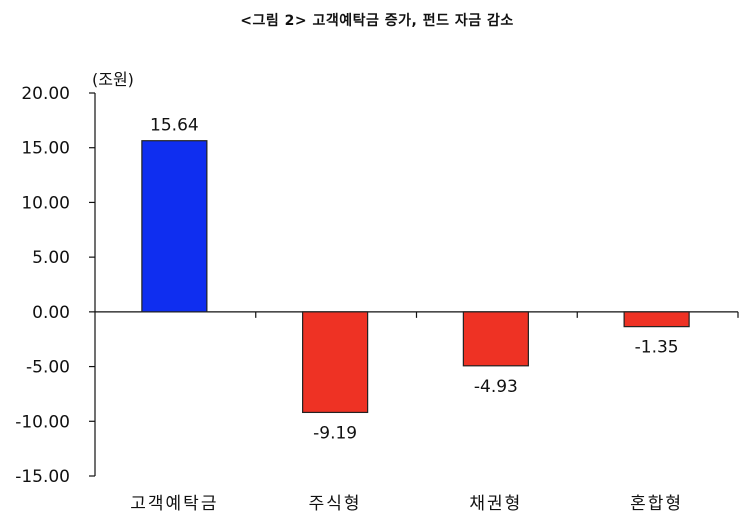 This screenshot has height=526, width=754. Describe the element at coordinates (656, 504) in the screenshot. I see `category-label: 혼합형` at that location.